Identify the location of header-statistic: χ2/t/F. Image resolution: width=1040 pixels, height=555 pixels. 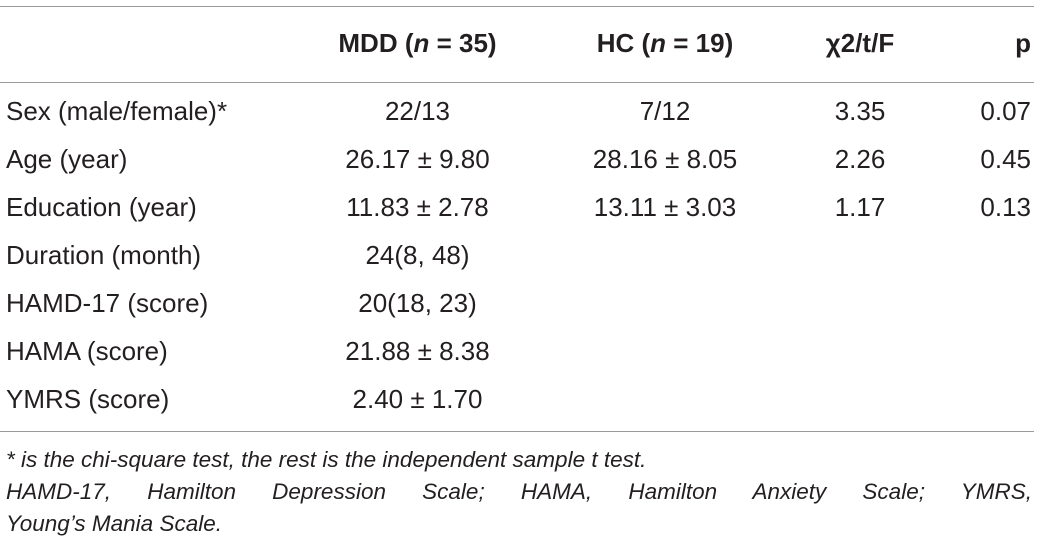
(860, 43).